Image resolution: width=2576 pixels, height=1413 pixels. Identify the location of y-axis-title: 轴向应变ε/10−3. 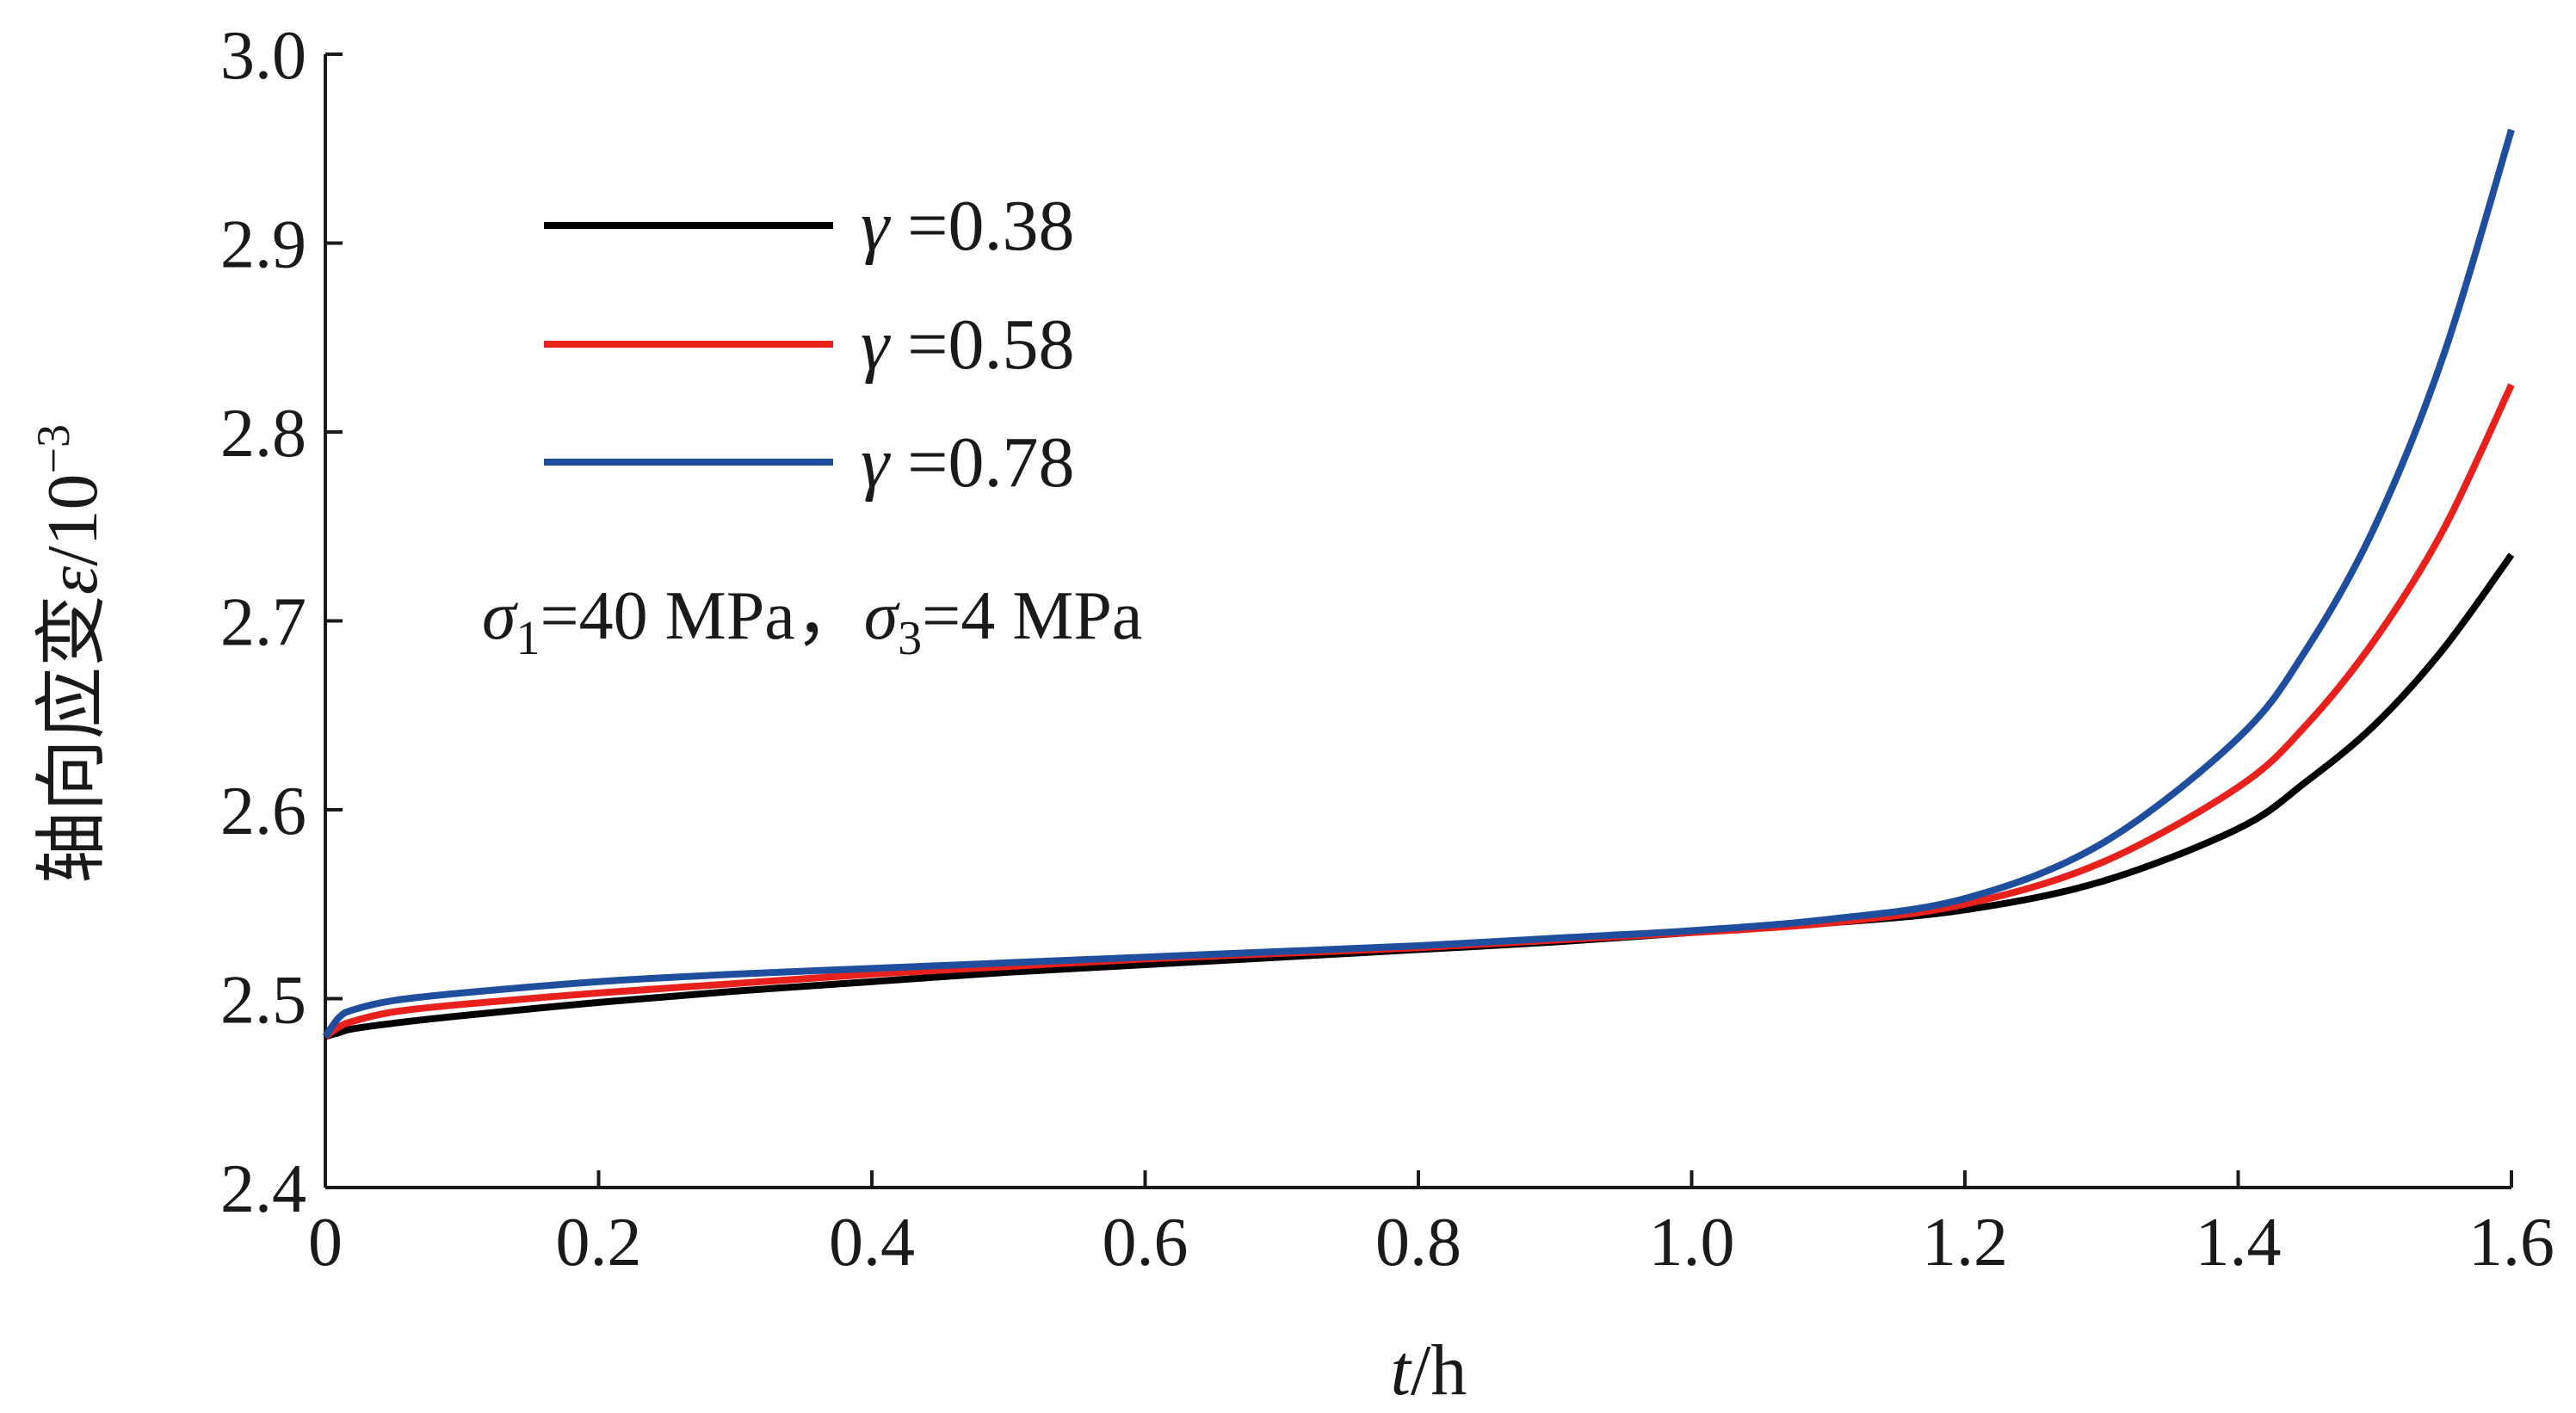
(70, 654).